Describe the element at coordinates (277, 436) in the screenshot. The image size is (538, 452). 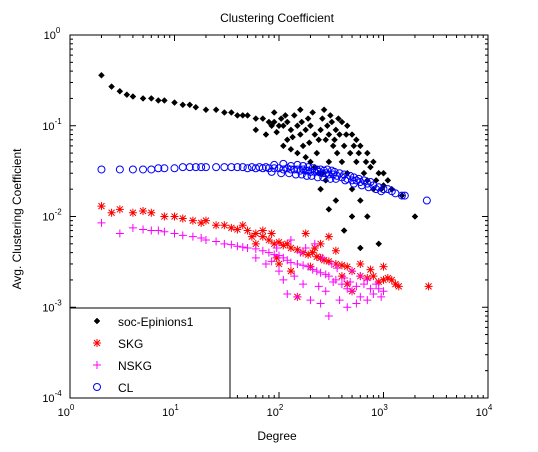
I see `x-axis-label: Degree` at that location.